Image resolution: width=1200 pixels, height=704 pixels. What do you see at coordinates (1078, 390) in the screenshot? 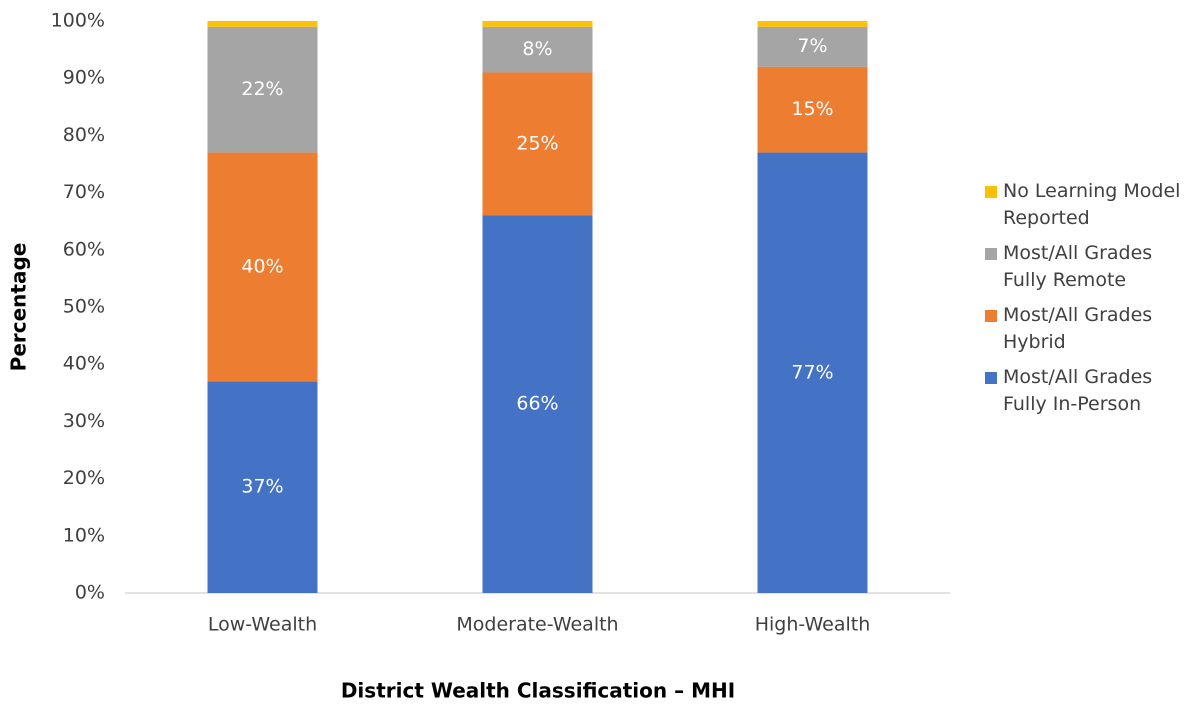
I see `legend-label: Most/All Grades Fully In-Person` at bounding box center [1078, 390].